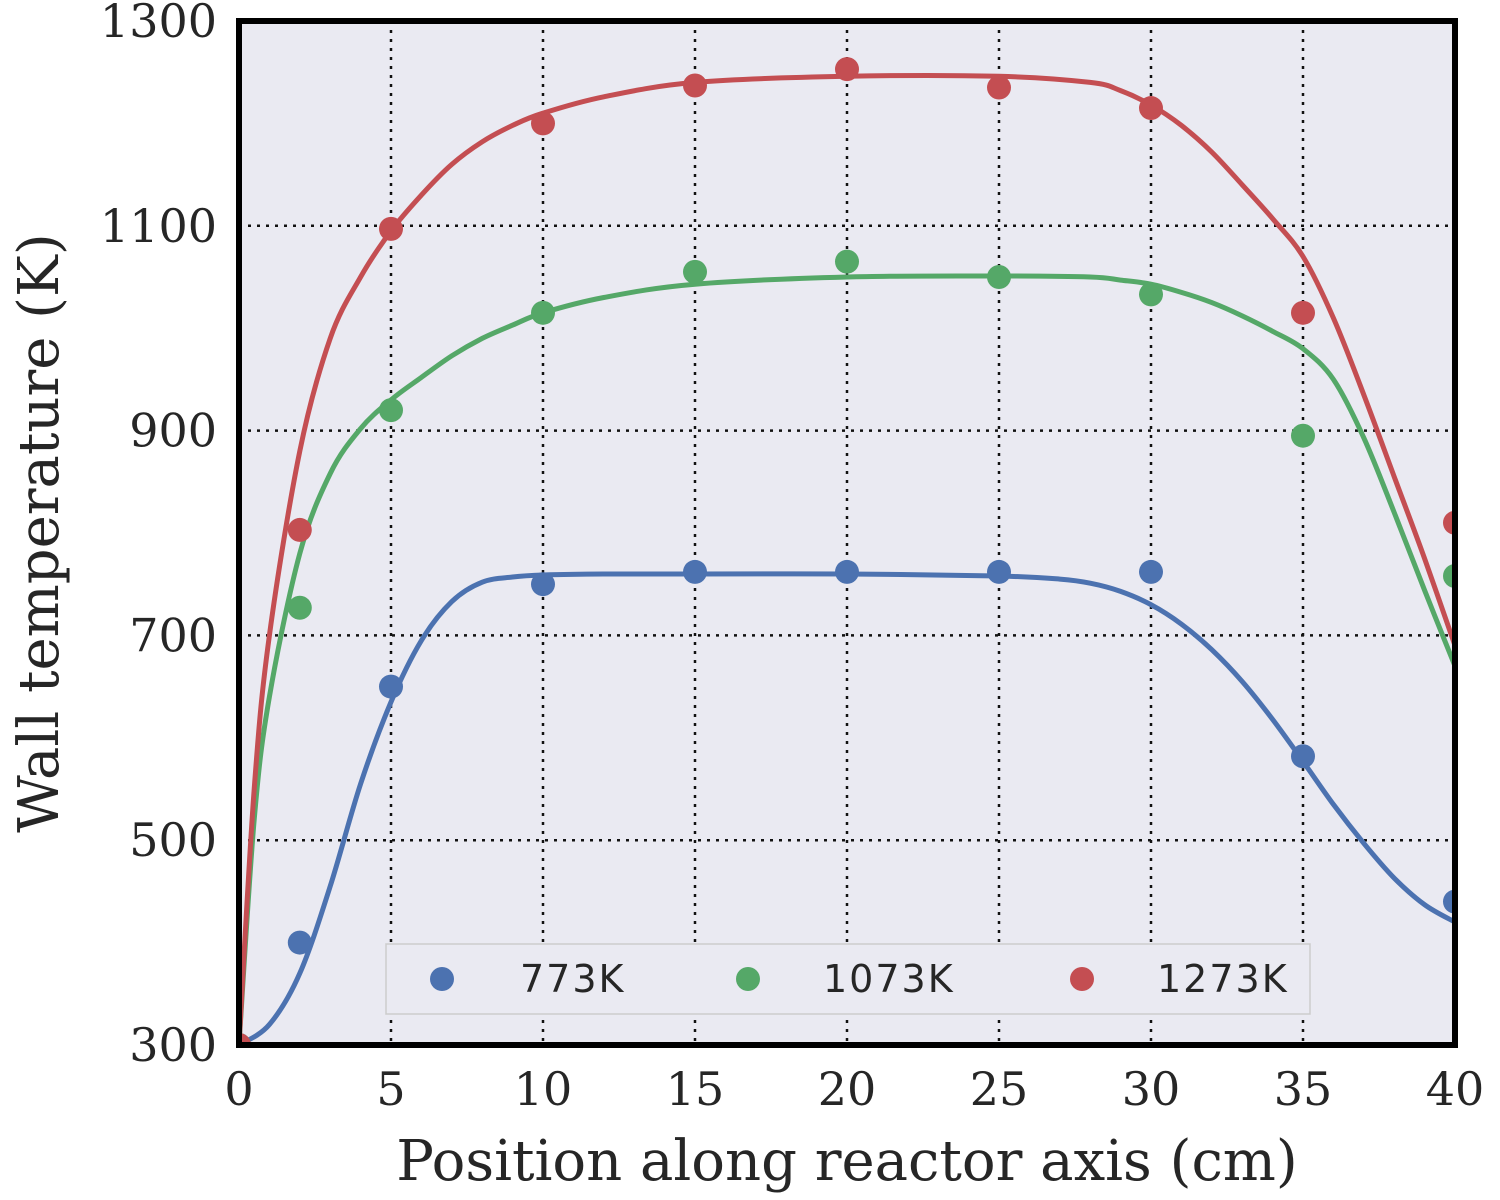 This screenshot has width=1500, height=1200. What do you see at coordinates (889, 979) in the screenshot?
I see `legend-label-1073K: 1073K` at bounding box center [889, 979].